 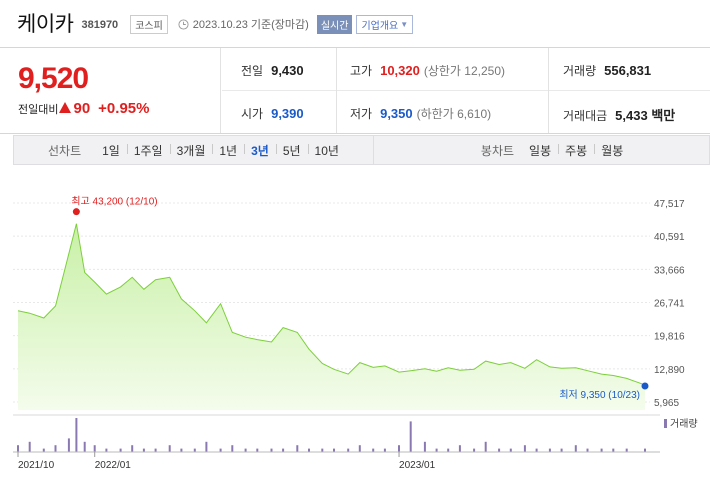 I want to click on tab-10years: 10년, so click(x=326, y=150).